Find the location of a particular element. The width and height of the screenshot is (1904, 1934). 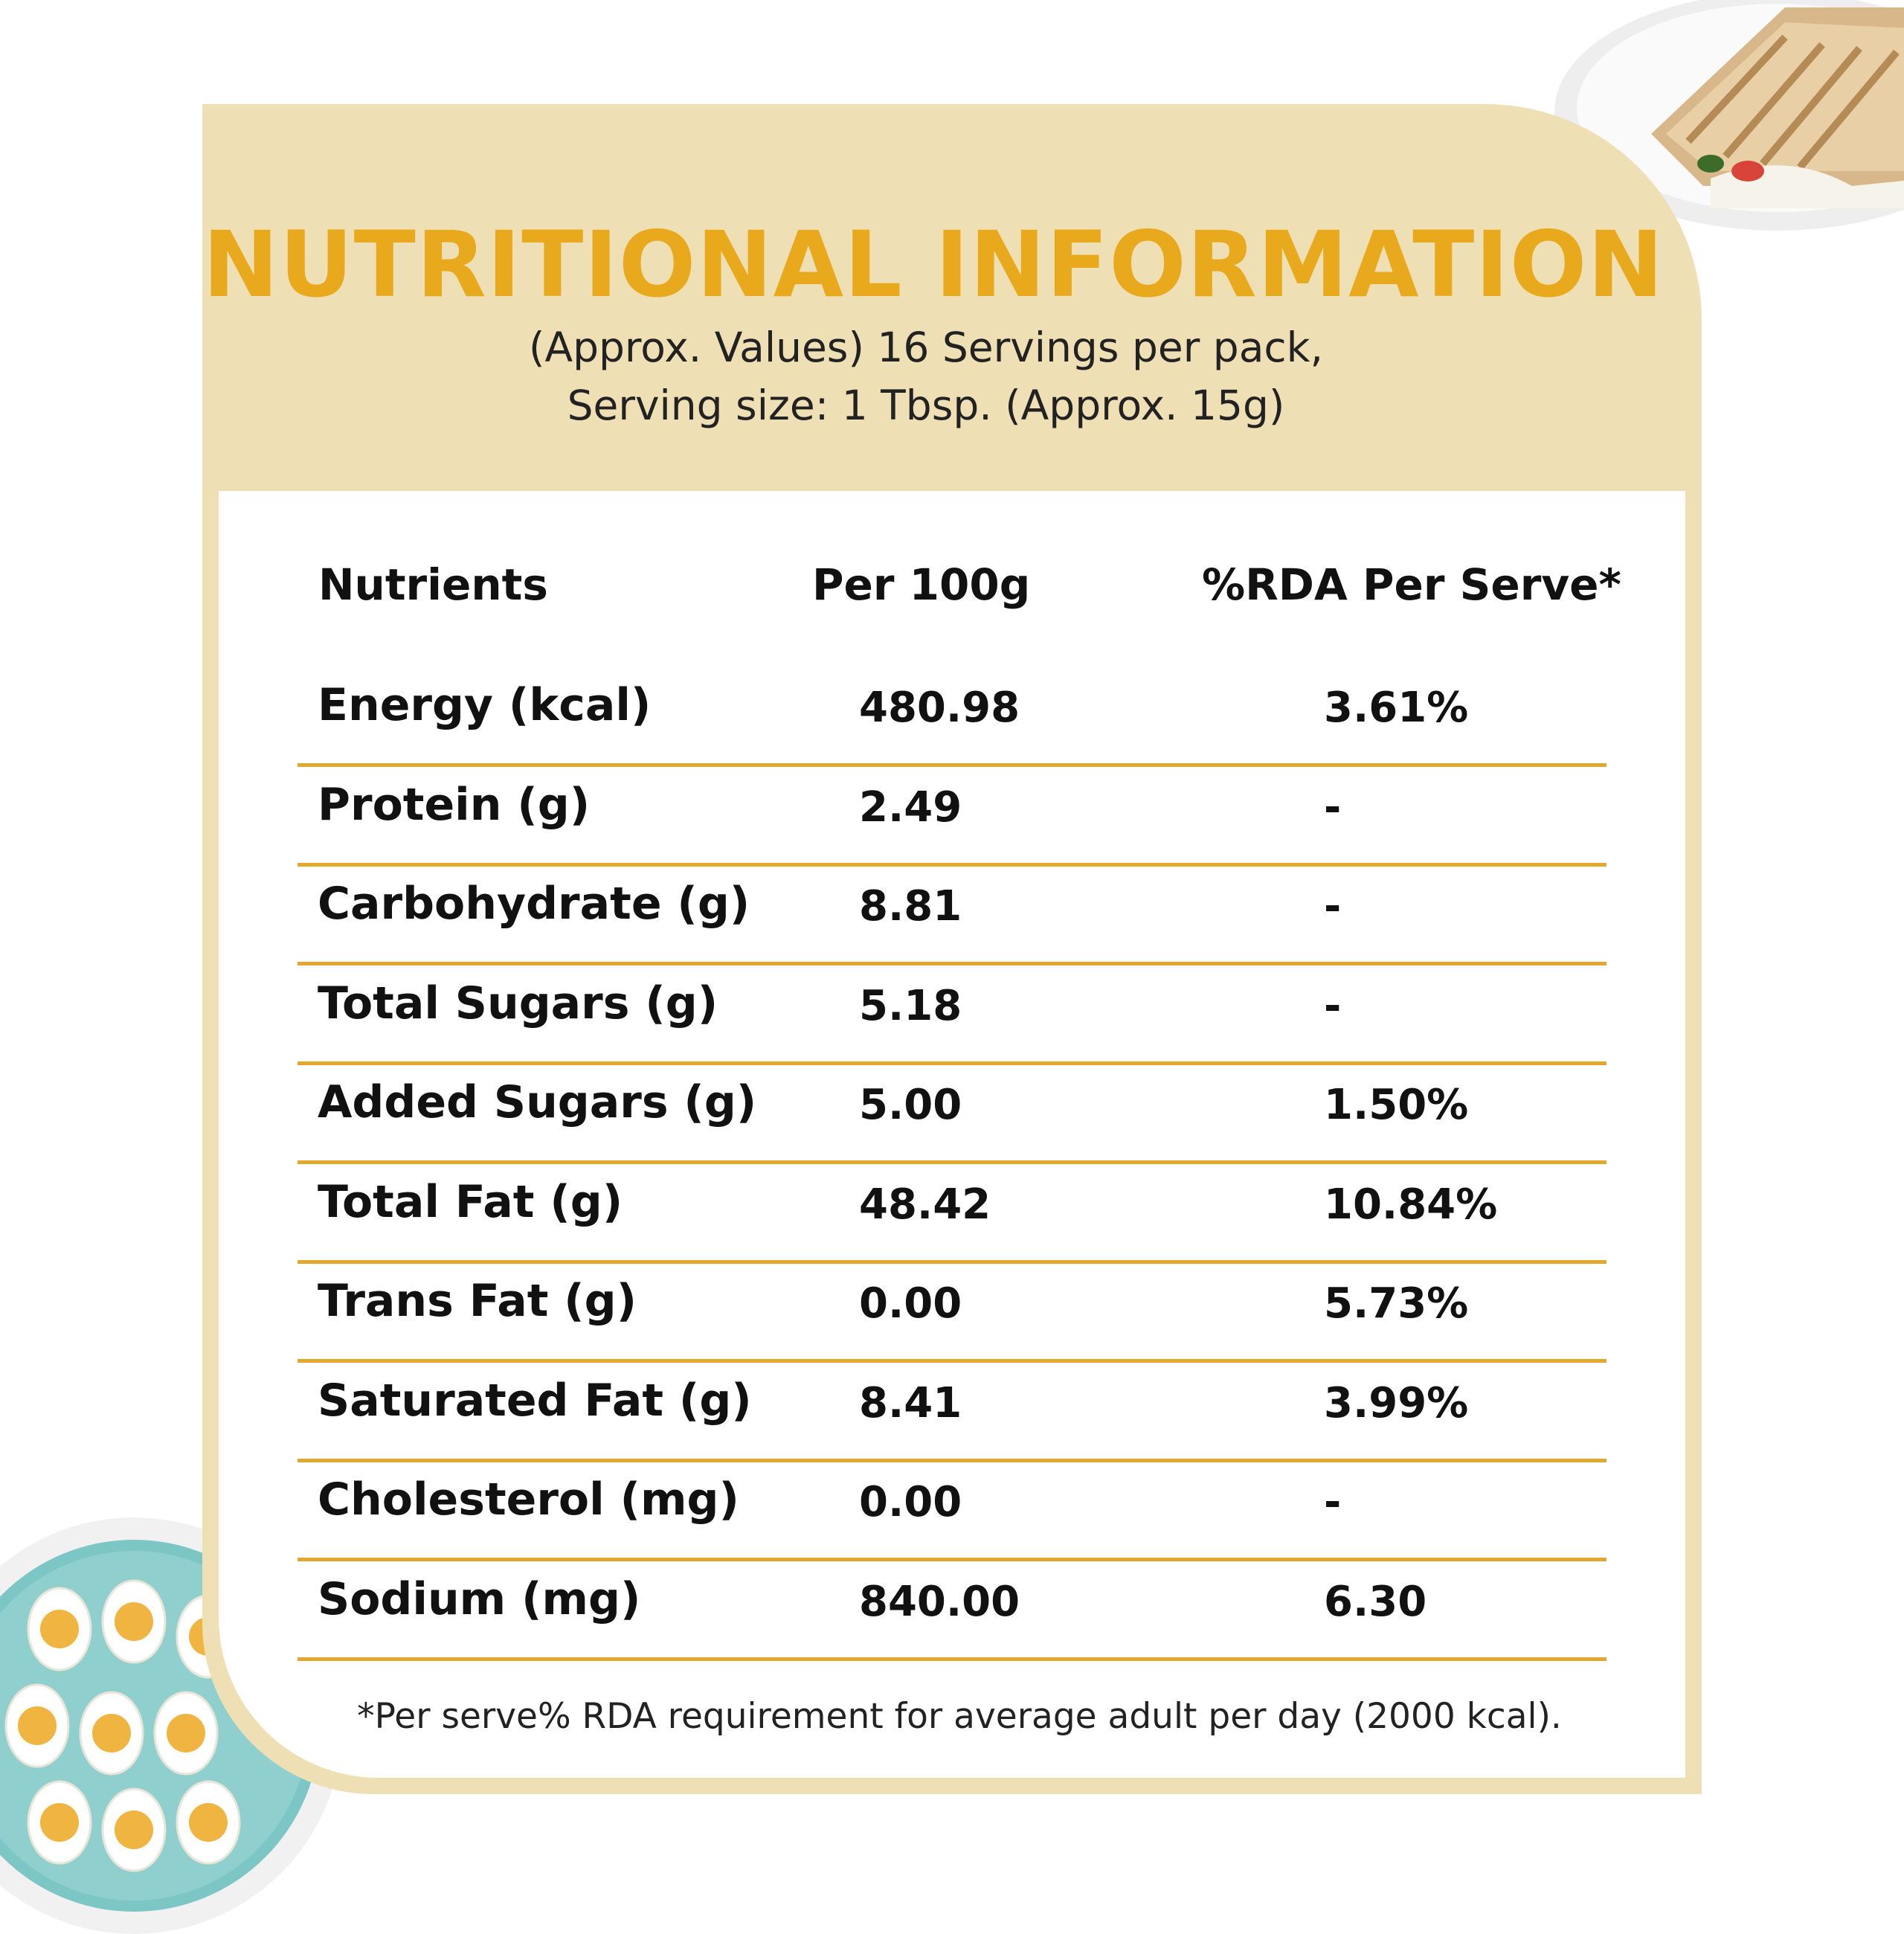

column-header-rda: %RDA Per Serve* is located at coordinates (1412, 584).